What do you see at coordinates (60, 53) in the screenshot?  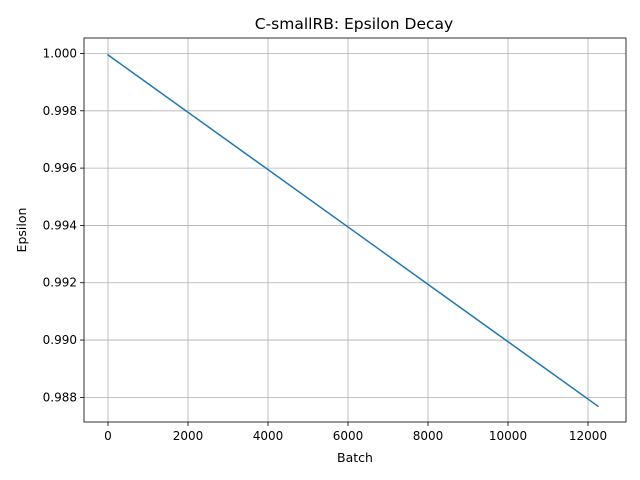 I see `y-tick-label: 1.000` at bounding box center [60, 53].